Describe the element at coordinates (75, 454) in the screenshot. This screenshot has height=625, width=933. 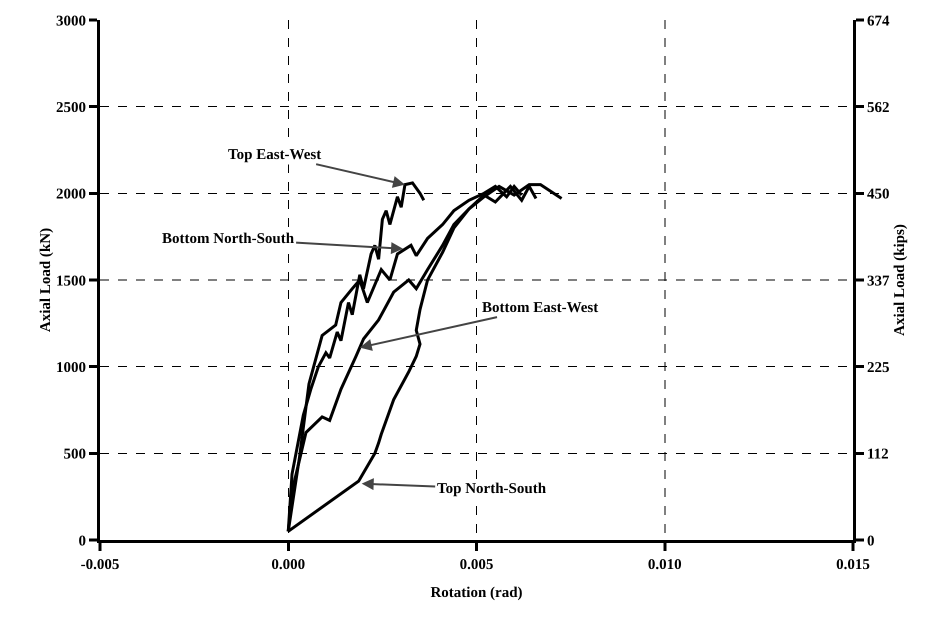
I see `y-tick-label: 500` at that location.